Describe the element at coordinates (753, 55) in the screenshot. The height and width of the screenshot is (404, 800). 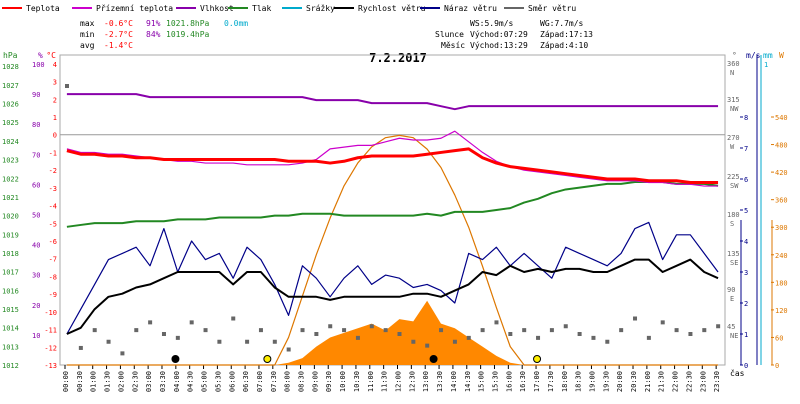
I see `wind-unit-label: m/s` at that location.